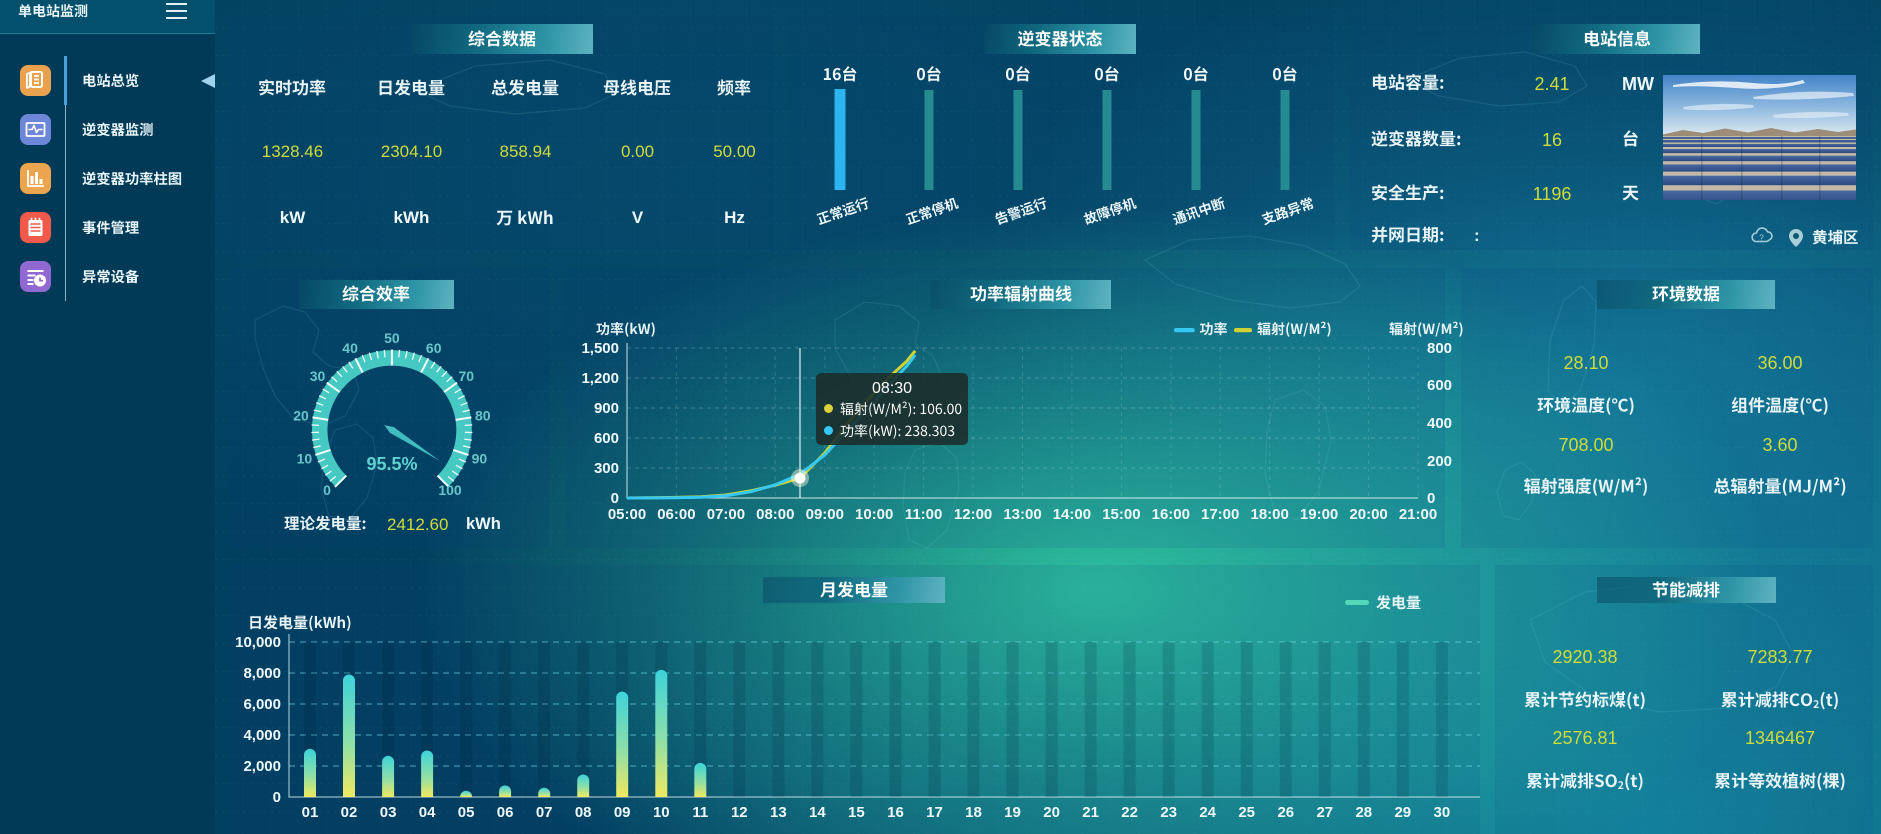 Image resolution: width=1881 pixels, height=834 pixels. Describe the element at coordinates (817, 812) in the screenshot. I see `svg-text: 14` at that location.